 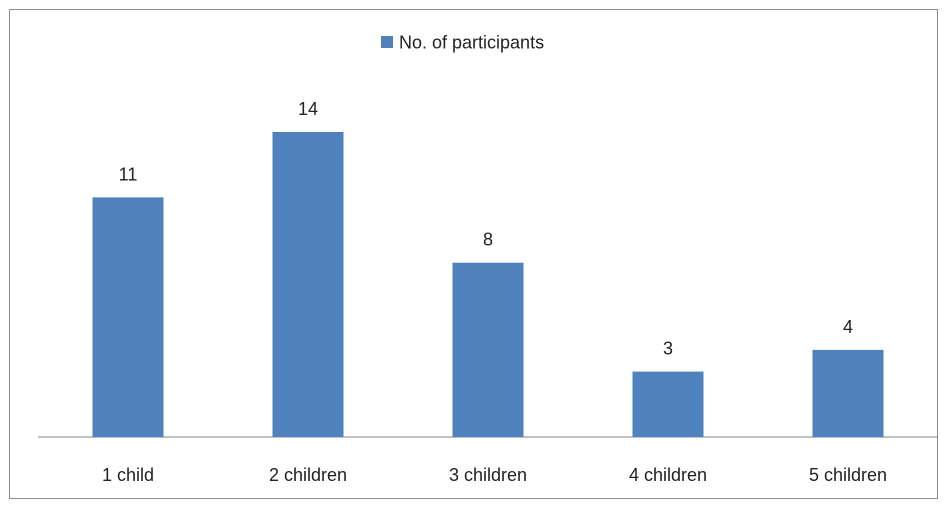 What do you see at coordinates (668, 475) in the screenshot?
I see `x-tick-label-4: 4 children` at bounding box center [668, 475].